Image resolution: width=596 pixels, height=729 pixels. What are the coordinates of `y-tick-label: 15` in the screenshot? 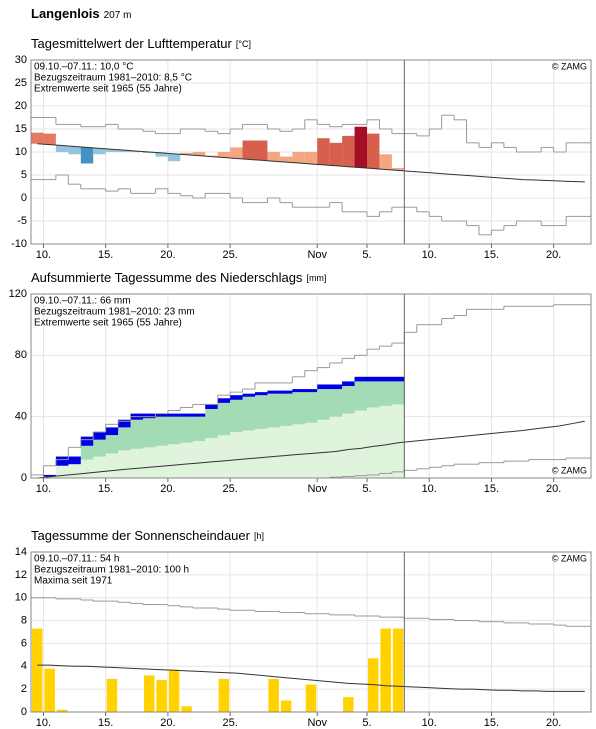 It's located at (21, 129).